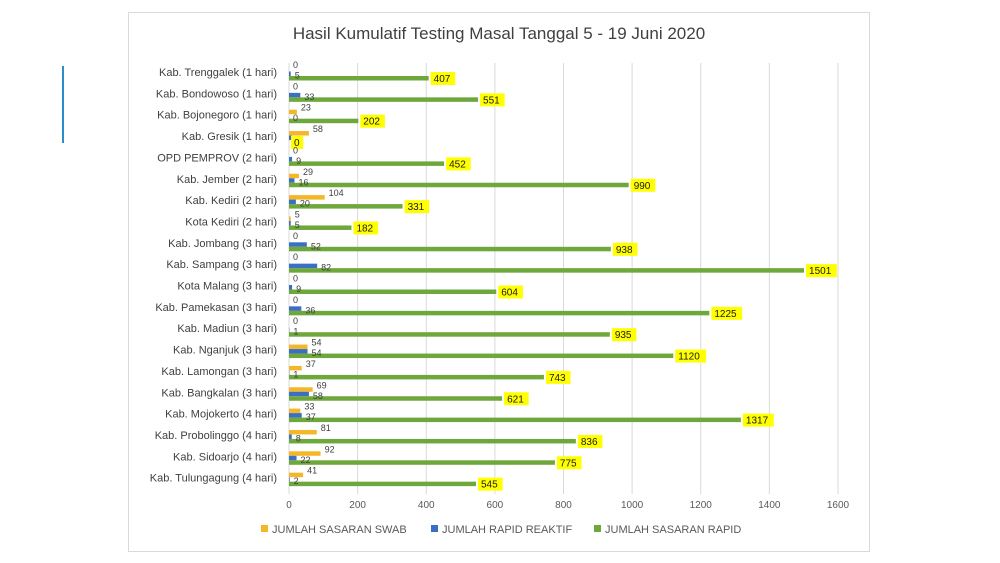  I want to click on value-label: 604, so click(509, 293).